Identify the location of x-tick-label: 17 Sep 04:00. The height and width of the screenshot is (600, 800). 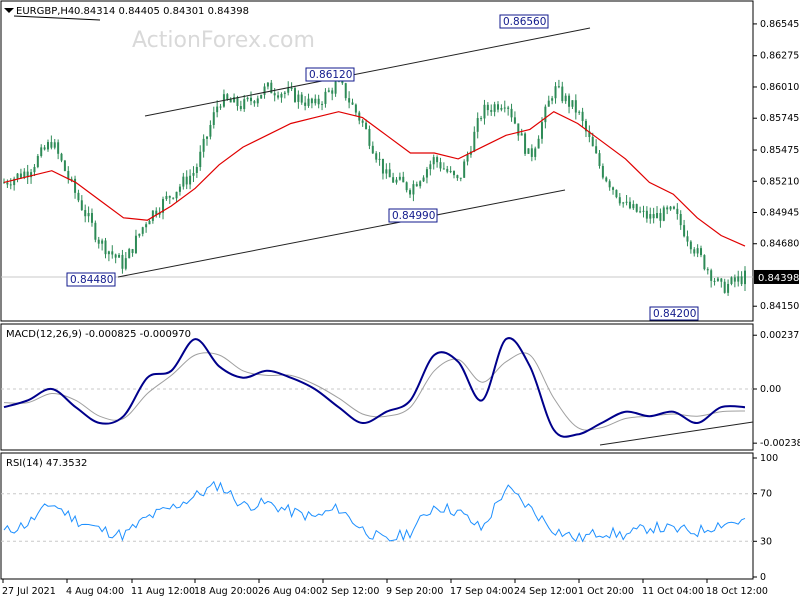
(481, 591).